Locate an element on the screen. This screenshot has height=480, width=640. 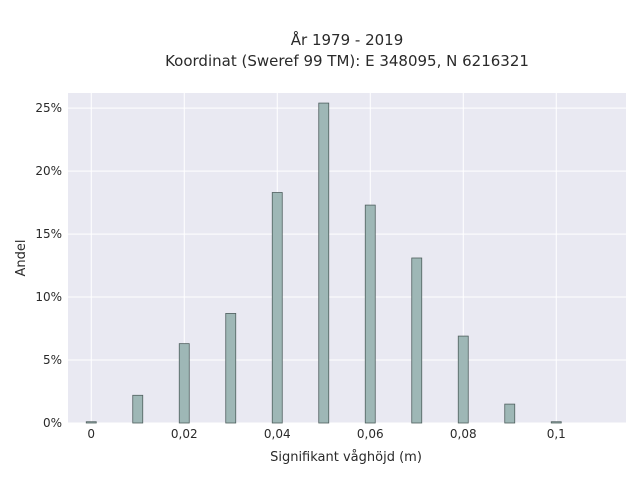
y-tick-label-3: 15% is located at coordinates (48, 234).